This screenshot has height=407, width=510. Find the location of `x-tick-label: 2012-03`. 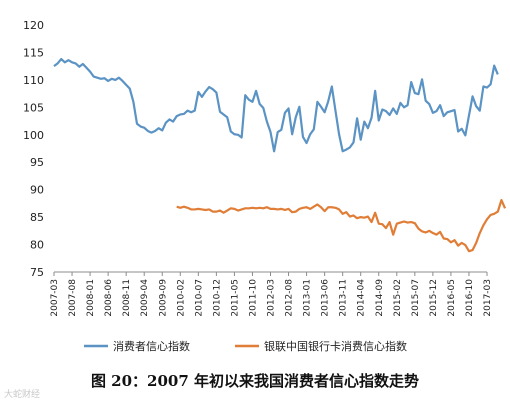

x-tick-label: 2012-03 is located at coordinates (272, 298).